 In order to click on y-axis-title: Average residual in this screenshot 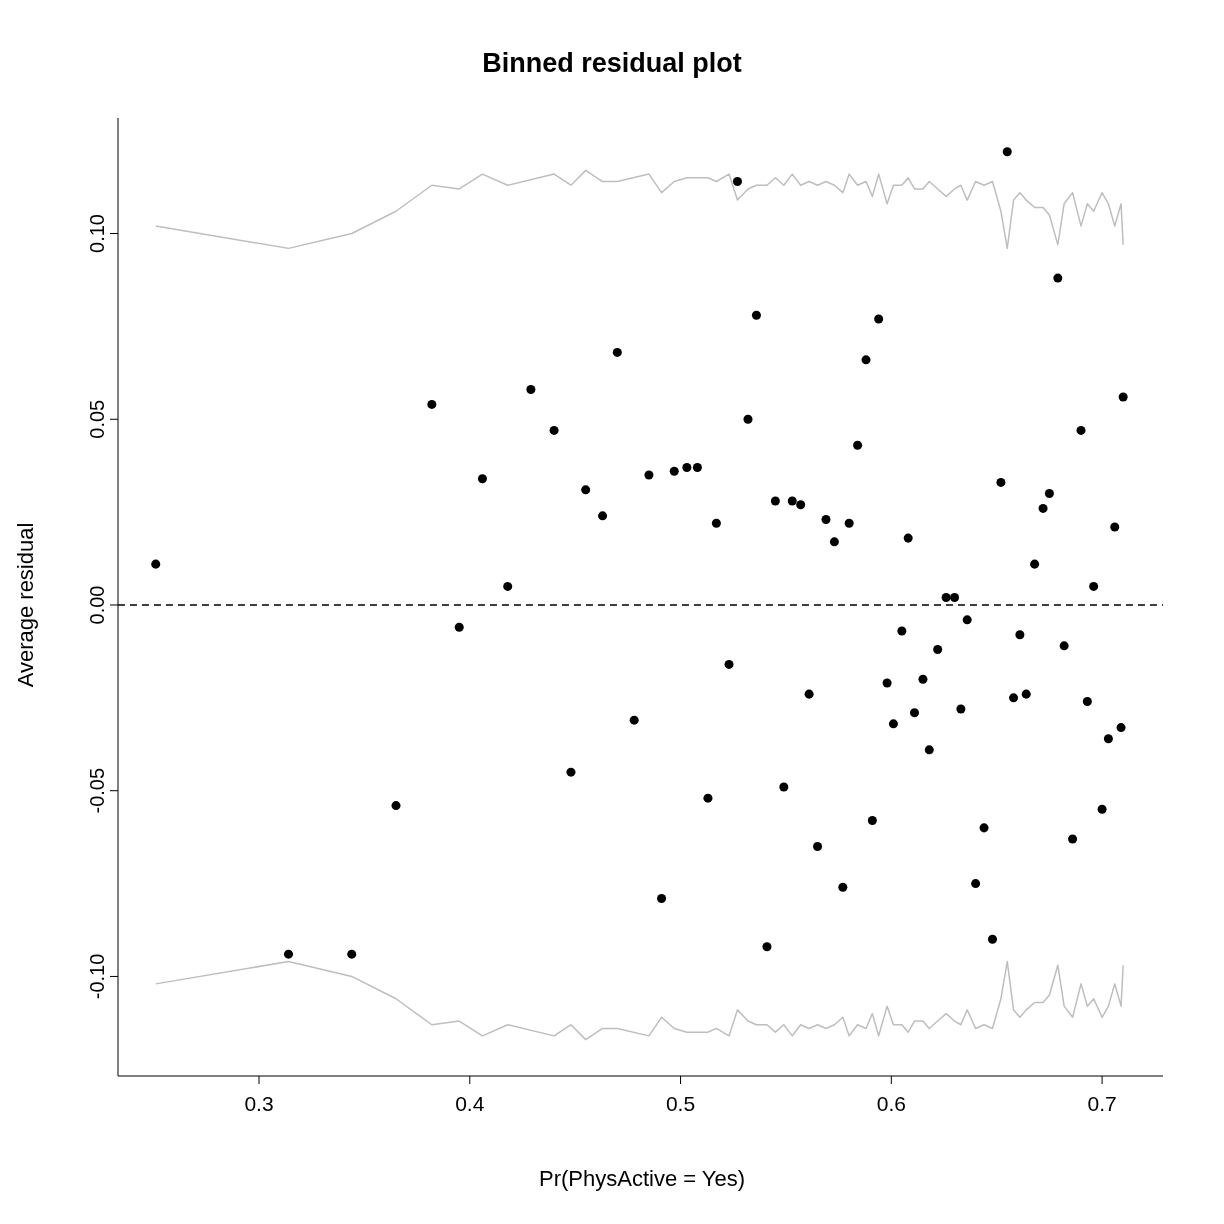, I will do `click(26, 605)`.